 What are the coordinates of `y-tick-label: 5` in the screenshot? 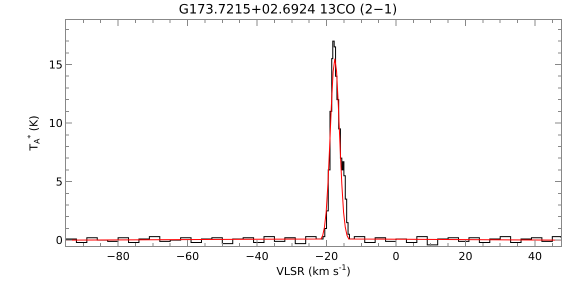 It's located at (59, 181).